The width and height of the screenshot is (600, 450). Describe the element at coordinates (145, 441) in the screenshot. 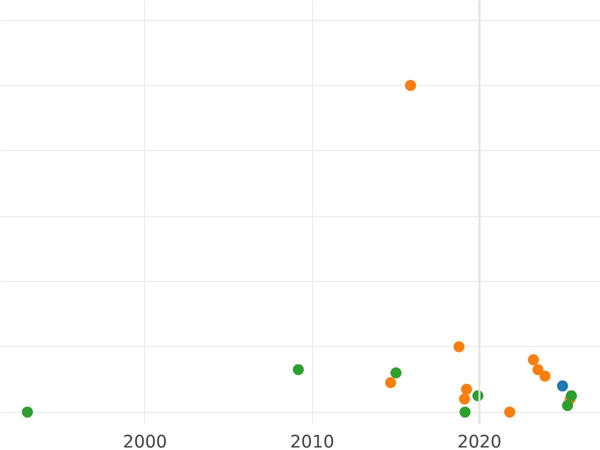

I see `x-tick-label: 2000` at that location.